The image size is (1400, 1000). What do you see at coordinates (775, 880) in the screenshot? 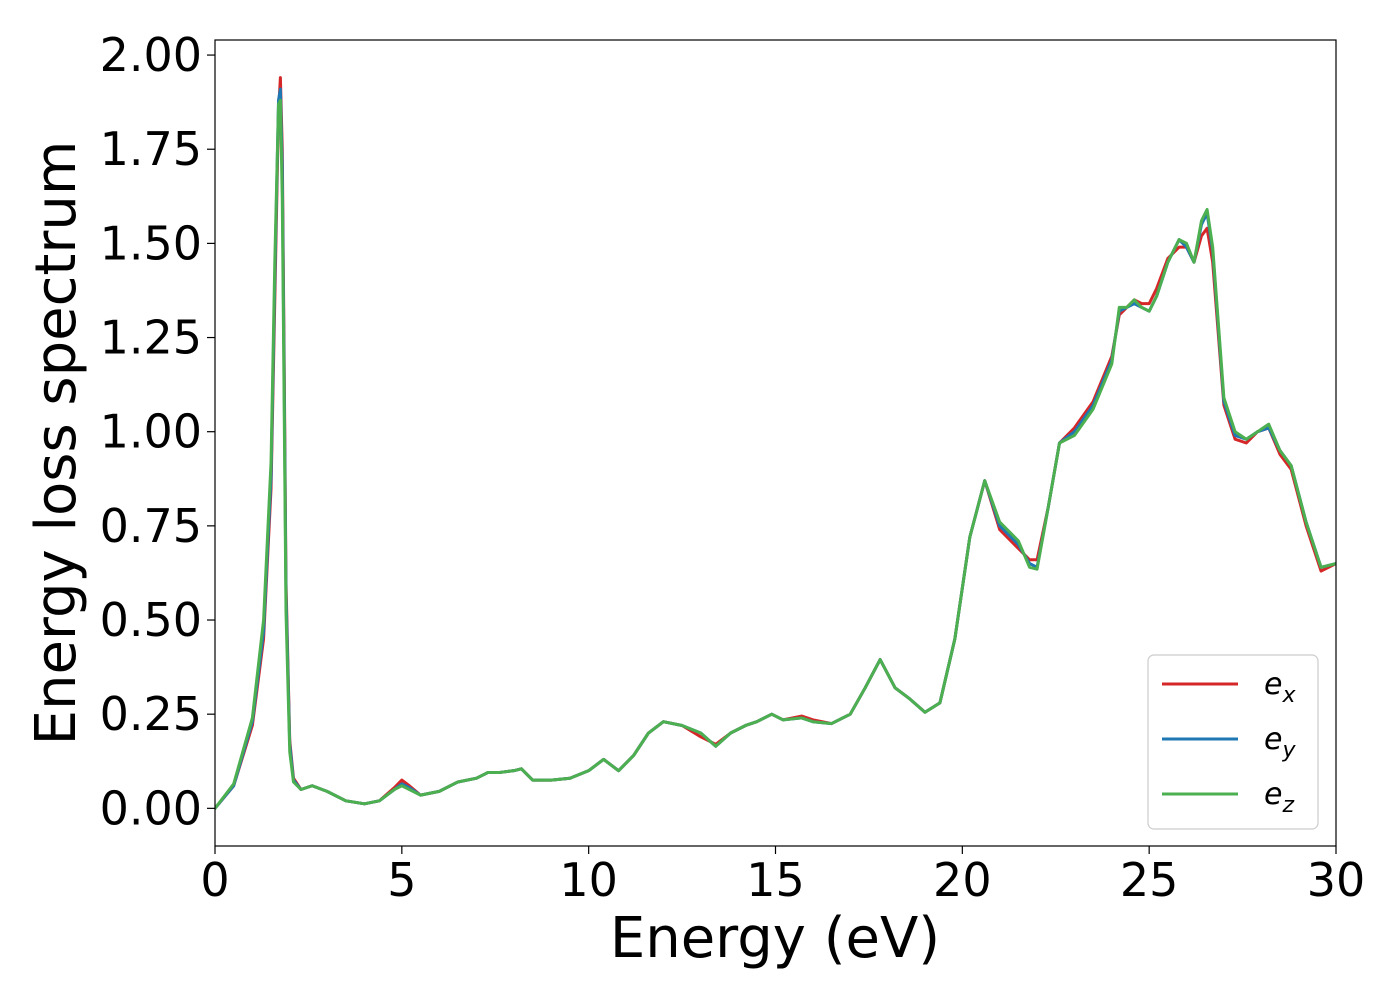
I see `x-tick-label: 15` at bounding box center [775, 880].